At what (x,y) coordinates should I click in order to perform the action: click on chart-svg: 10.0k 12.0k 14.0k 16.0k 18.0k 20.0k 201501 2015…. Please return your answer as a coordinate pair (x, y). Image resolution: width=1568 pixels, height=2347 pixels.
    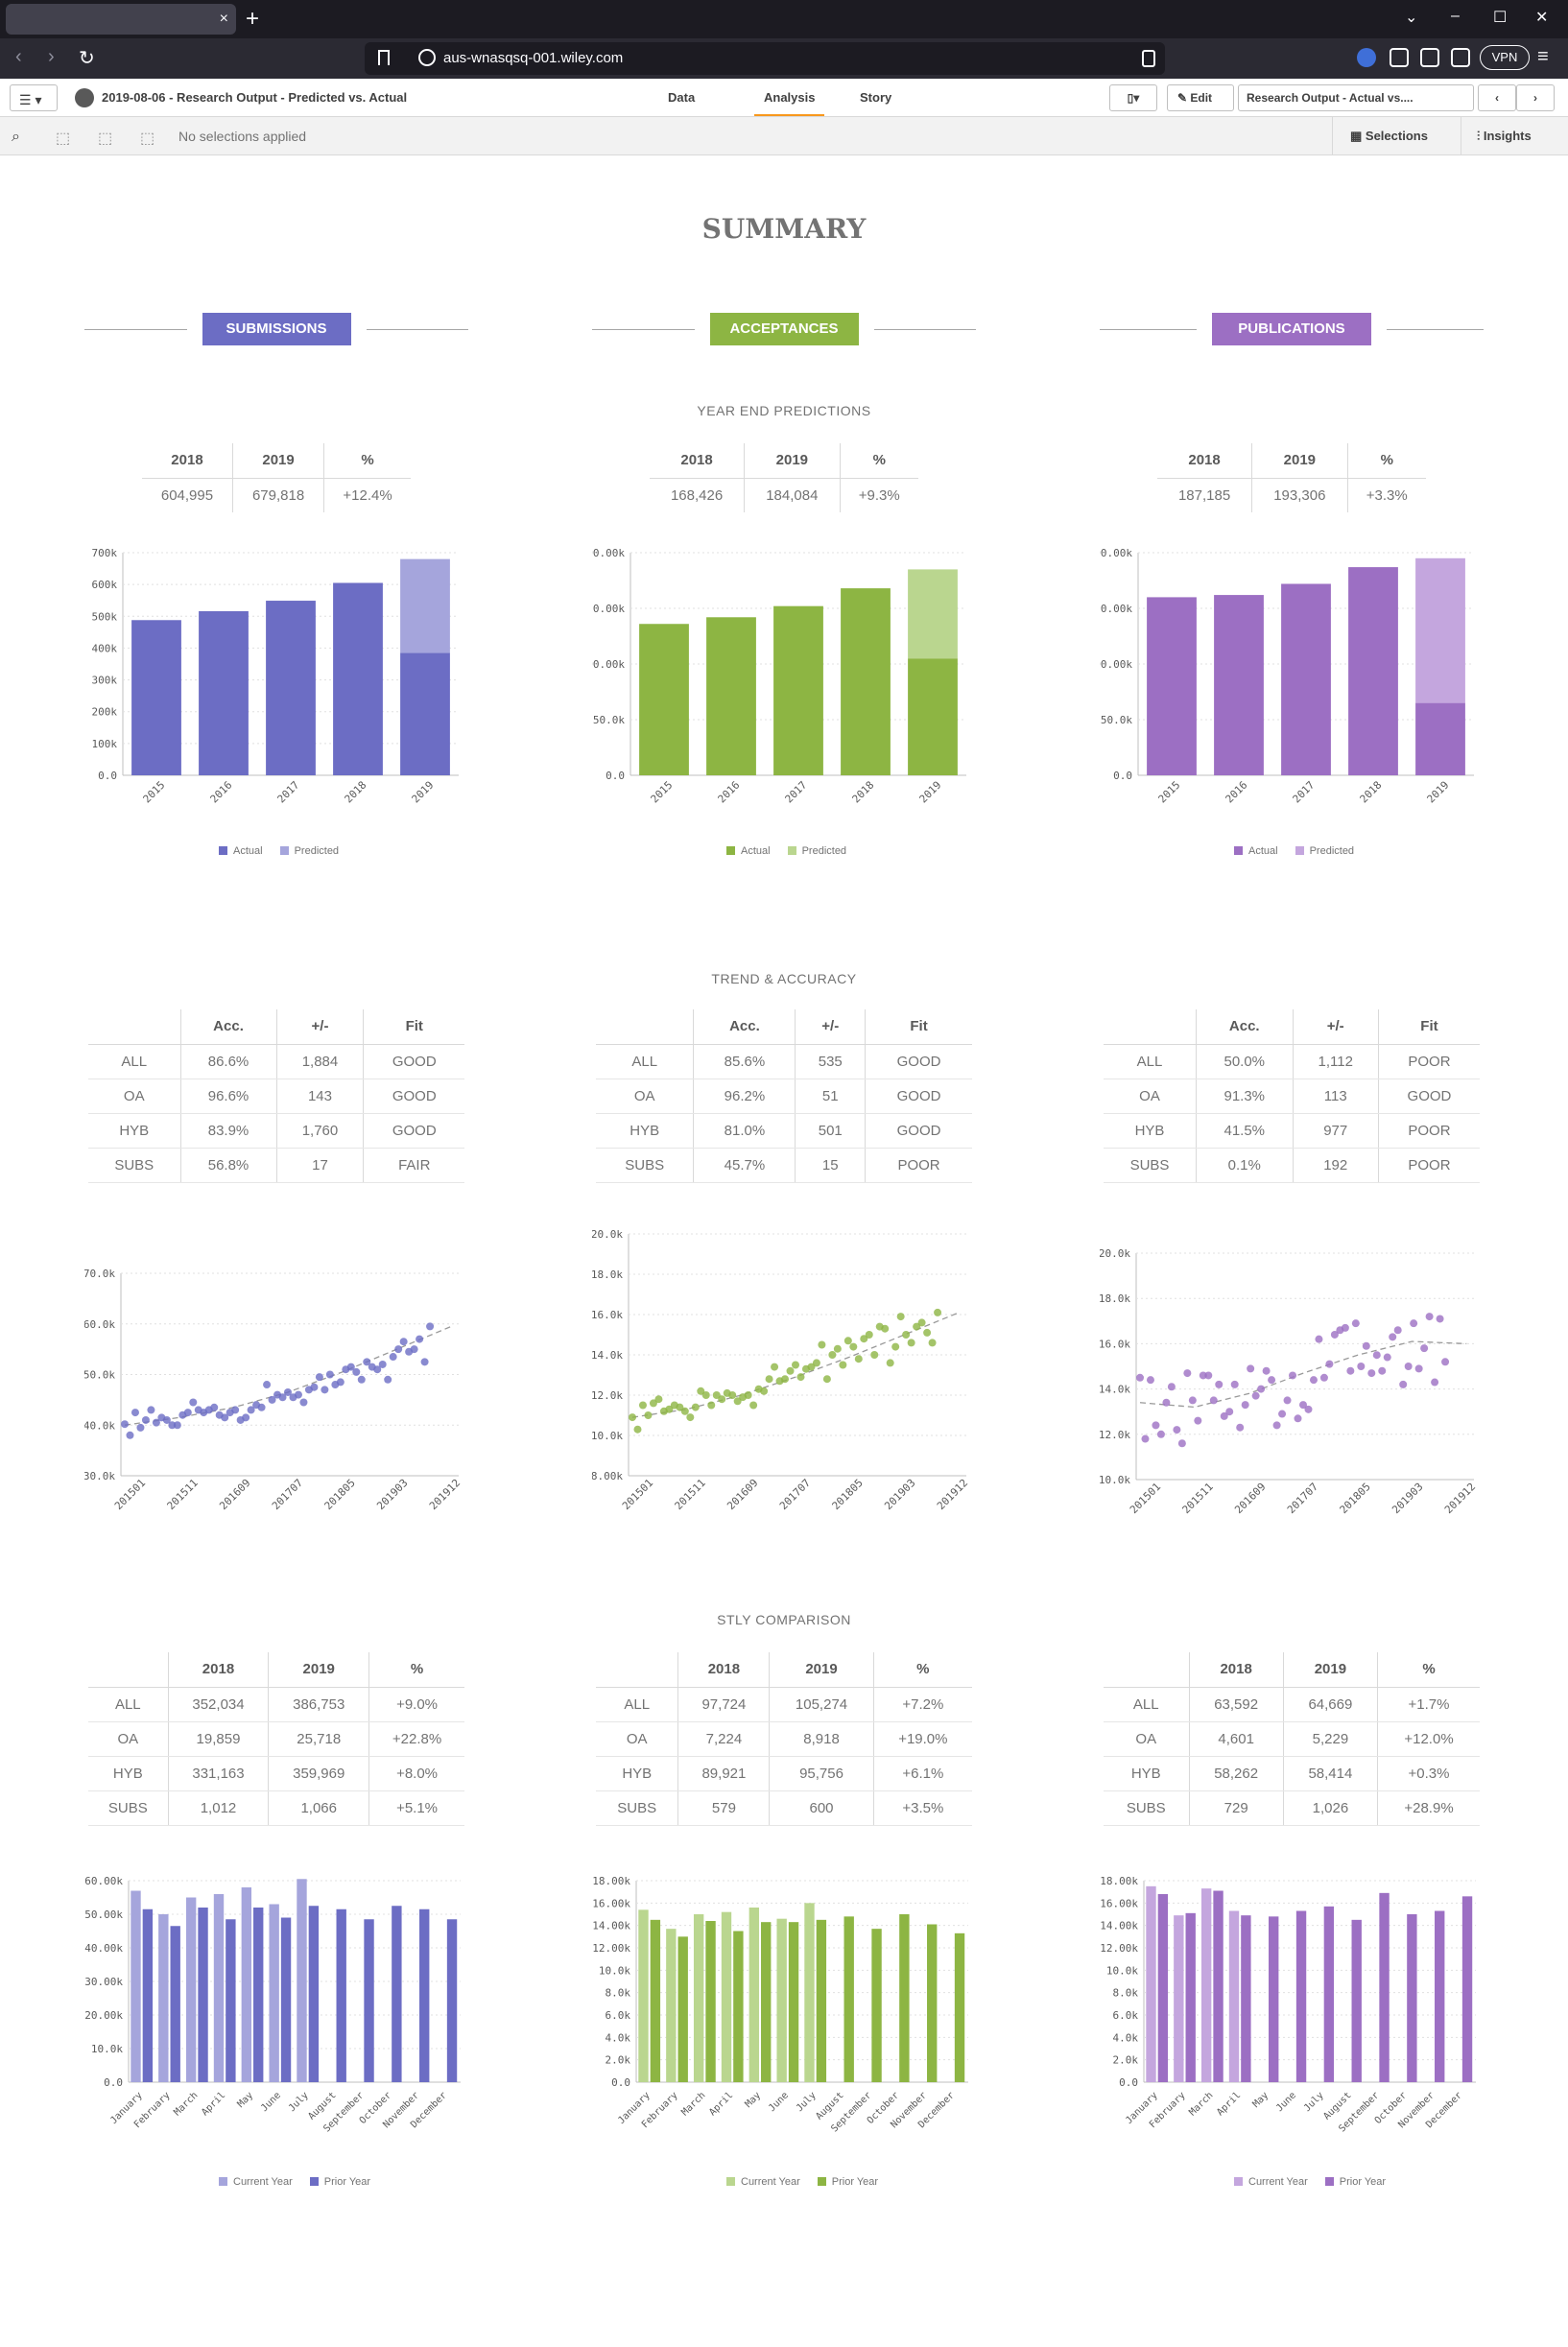
    Looking at the image, I should click on (1292, 1384).